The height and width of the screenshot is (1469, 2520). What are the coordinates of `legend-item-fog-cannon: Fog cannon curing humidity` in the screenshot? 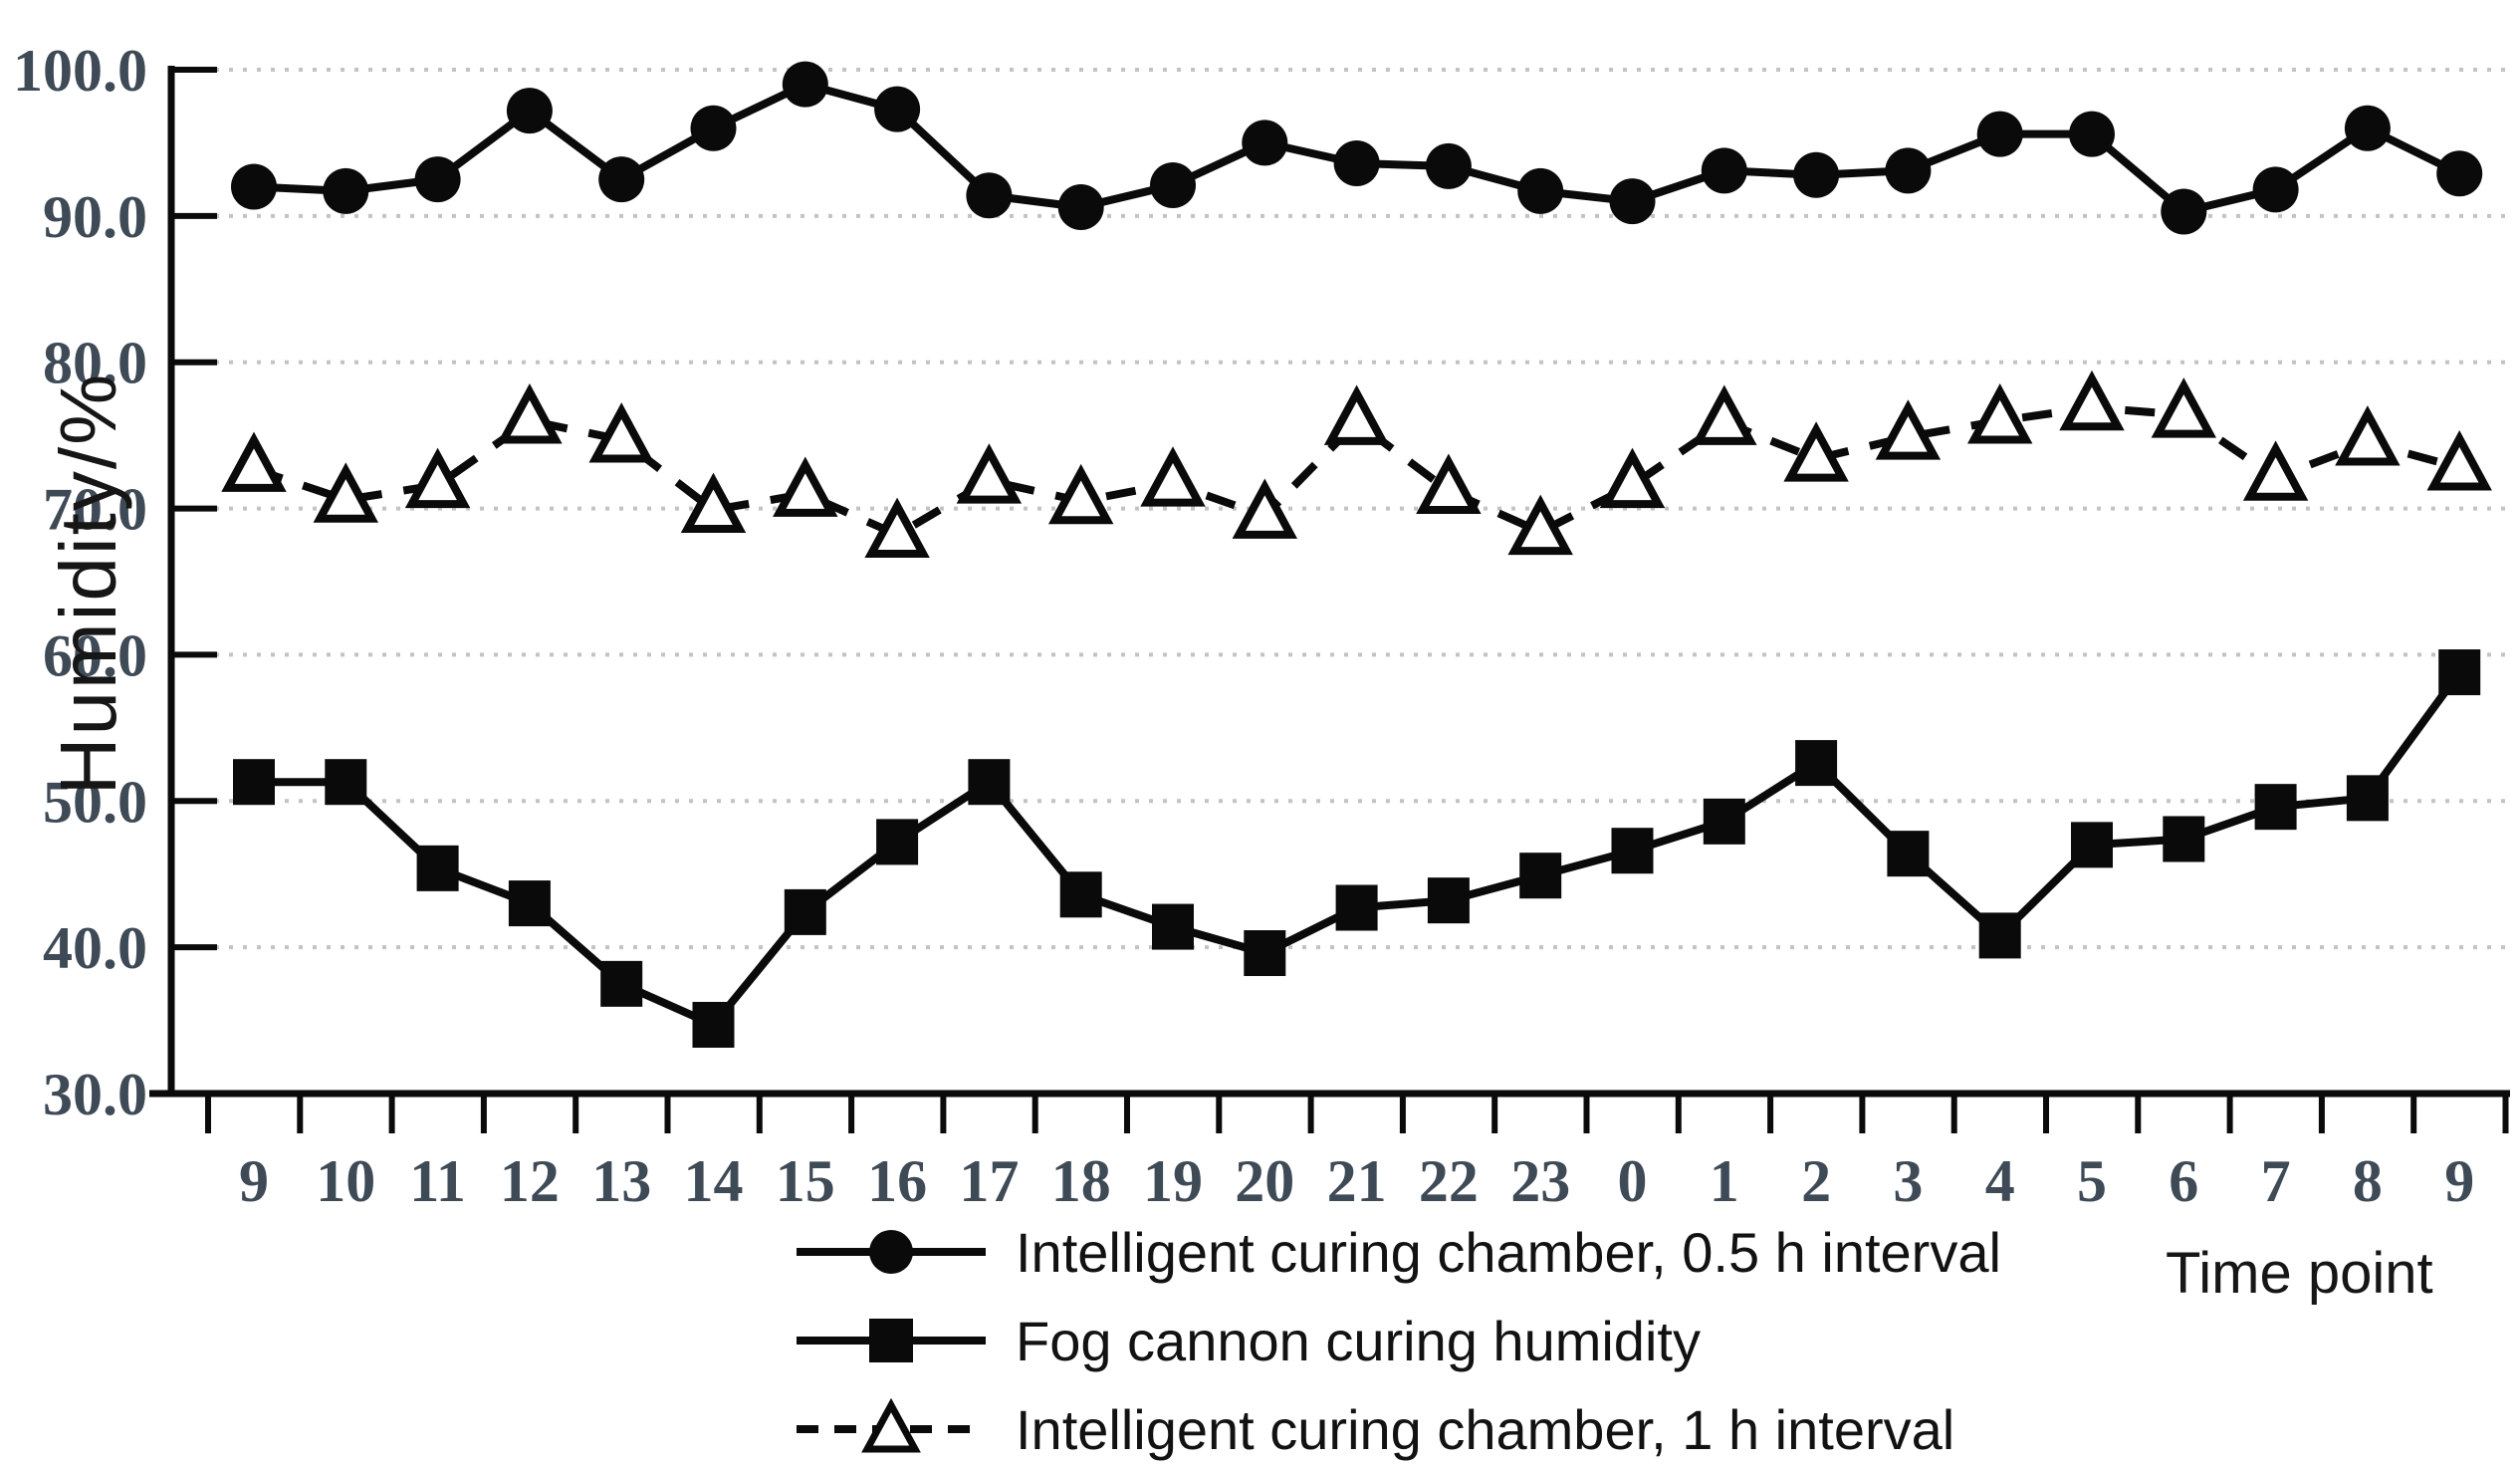 It's located at (1399, 1340).